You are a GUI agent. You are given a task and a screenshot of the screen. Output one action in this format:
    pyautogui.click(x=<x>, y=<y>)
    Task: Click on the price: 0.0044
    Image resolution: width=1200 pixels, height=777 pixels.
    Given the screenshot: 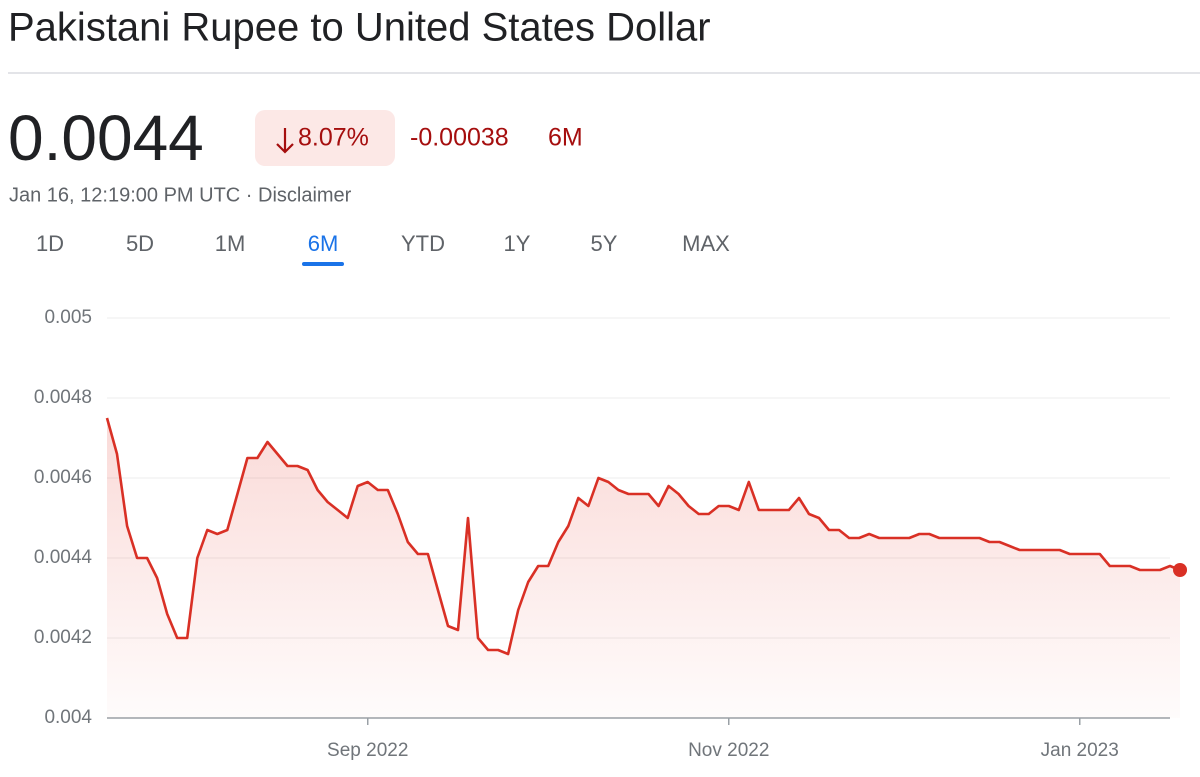 What is the action you would take?
    pyautogui.click(x=106, y=138)
    